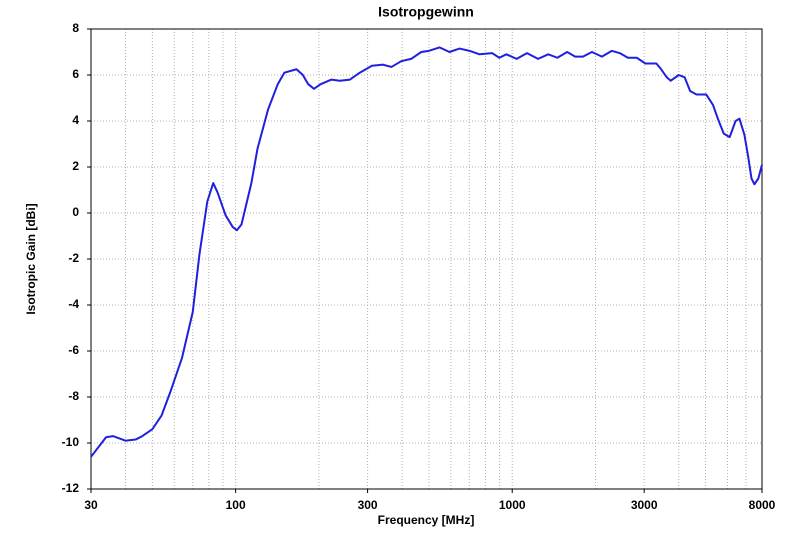  Describe the element at coordinates (75, 212) in the screenshot. I see `y-tick-label: 0` at that location.